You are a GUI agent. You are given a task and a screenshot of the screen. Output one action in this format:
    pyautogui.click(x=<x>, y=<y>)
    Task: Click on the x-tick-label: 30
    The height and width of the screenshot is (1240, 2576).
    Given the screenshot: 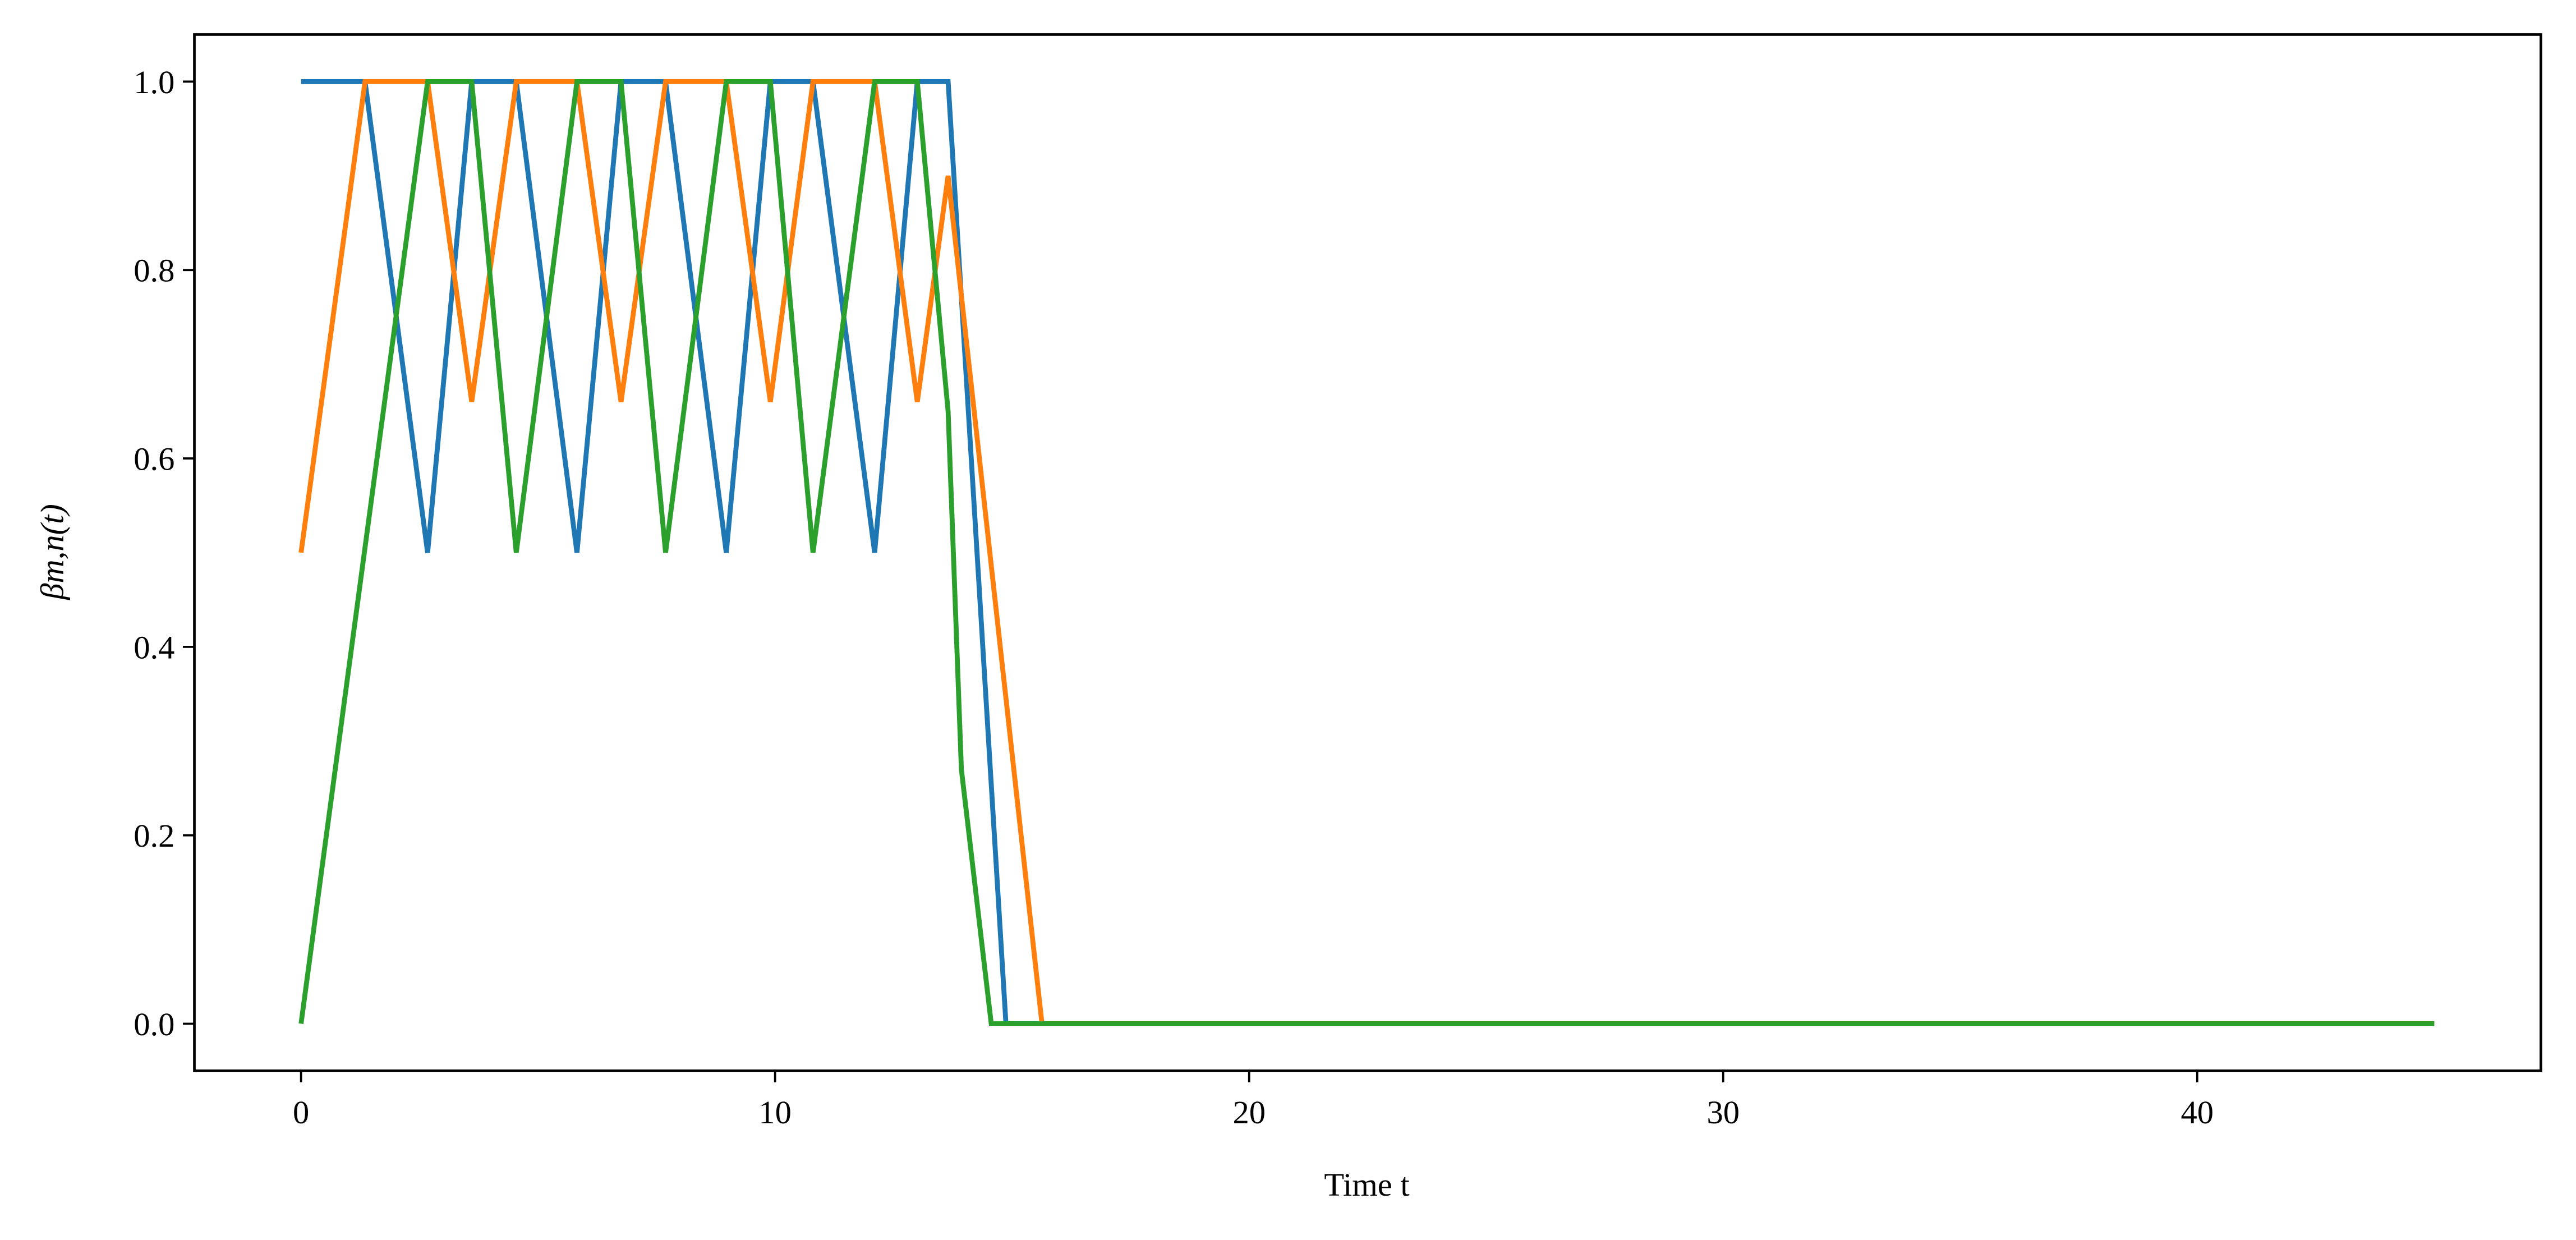 What is the action you would take?
    pyautogui.click(x=1723, y=1112)
    